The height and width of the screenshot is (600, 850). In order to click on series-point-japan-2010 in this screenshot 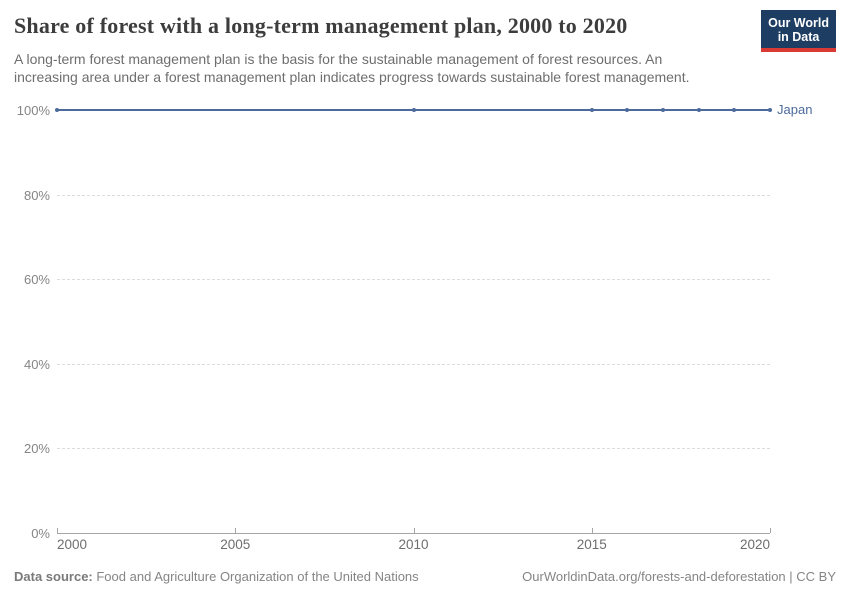, I will do `click(413, 110)`.